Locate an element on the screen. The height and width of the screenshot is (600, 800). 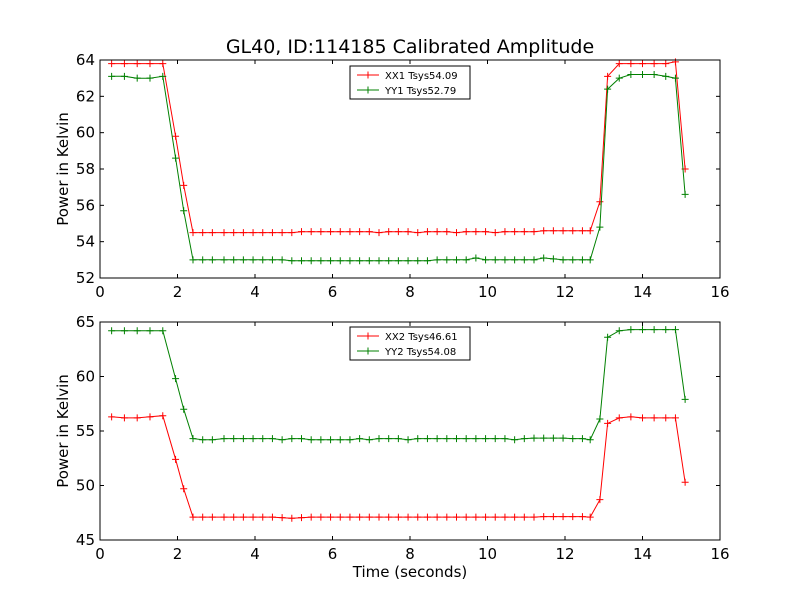
y-tick-label: 60 is located at coordinates (85, 377).